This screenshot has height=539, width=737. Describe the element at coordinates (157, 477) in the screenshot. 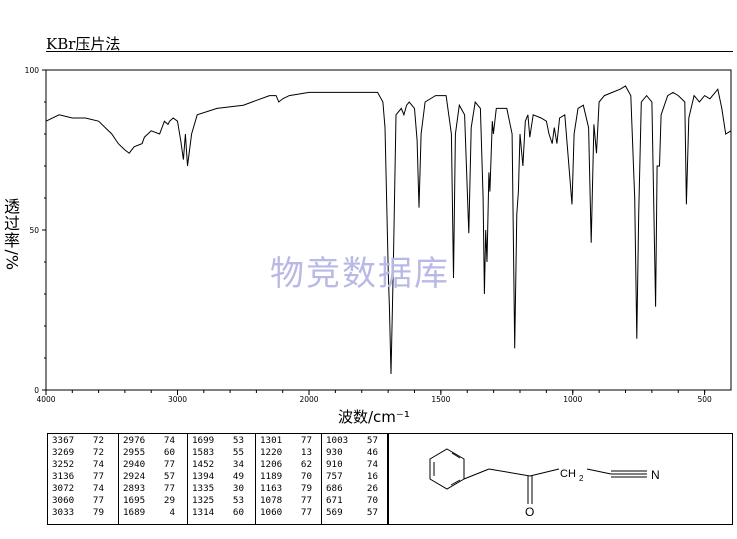

I see `peak-table-row: 2924 57` at that location.